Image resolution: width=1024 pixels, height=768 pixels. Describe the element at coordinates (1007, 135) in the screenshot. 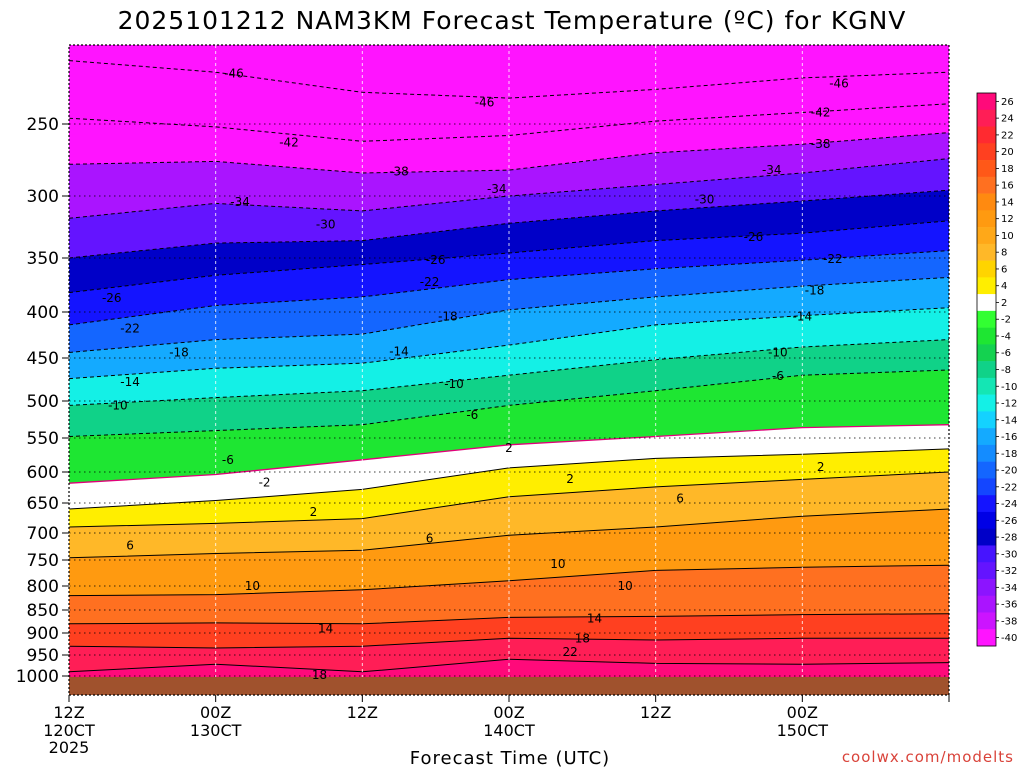

I see `colorbar-label: 22` at that location.